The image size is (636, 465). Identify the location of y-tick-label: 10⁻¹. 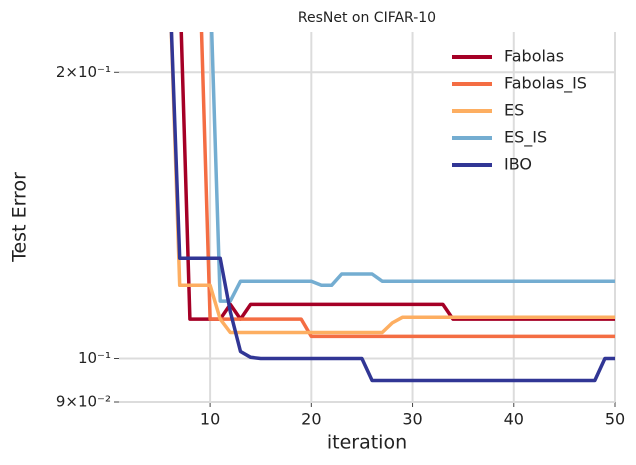
(94, 358).